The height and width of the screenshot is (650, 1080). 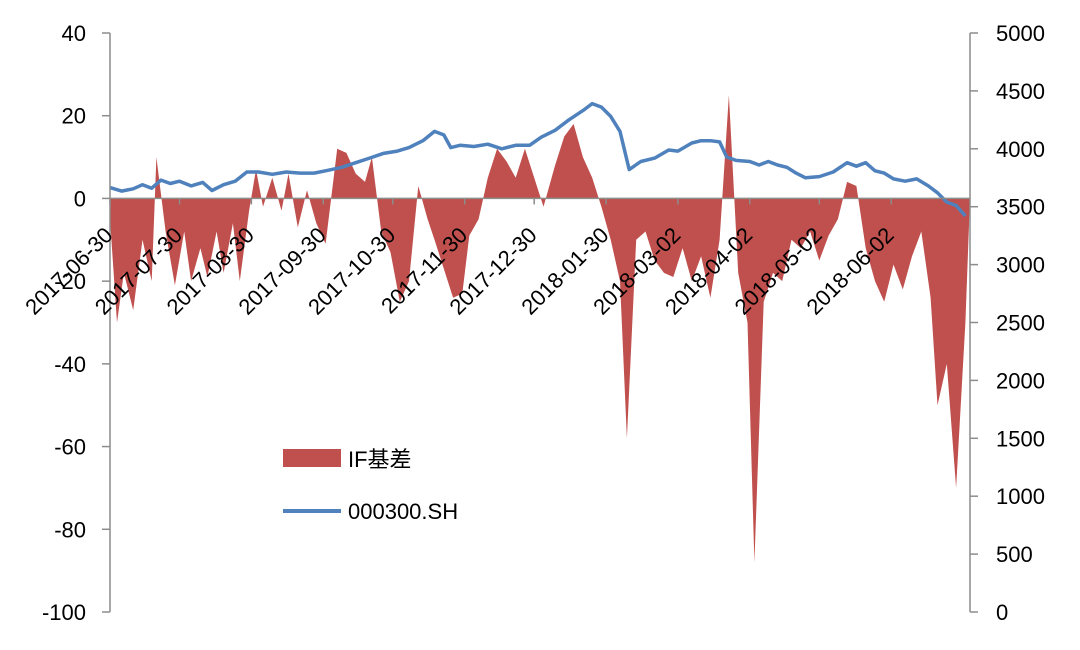 What do you see at coordinates (1020, 149) in the screenshot?
I see `right-tick-label: 4000` at bounding box center [1020, 149].